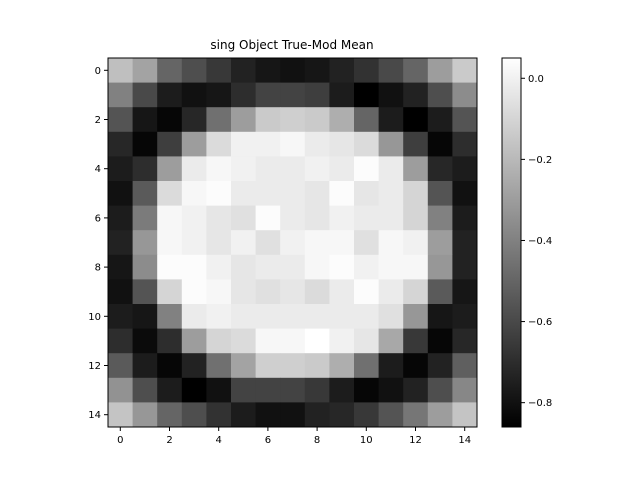 The height and width of the screenshot is (480, 640). Describe the element at coordinates (98, 120) in the screenshot. I see `y-tick-label: 2` at that location.